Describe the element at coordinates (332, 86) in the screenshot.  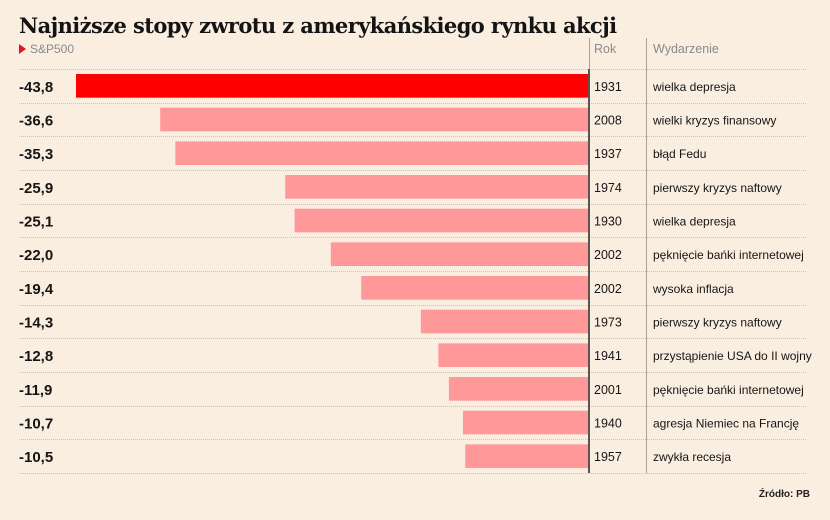
I see `bar-1931` at that location.